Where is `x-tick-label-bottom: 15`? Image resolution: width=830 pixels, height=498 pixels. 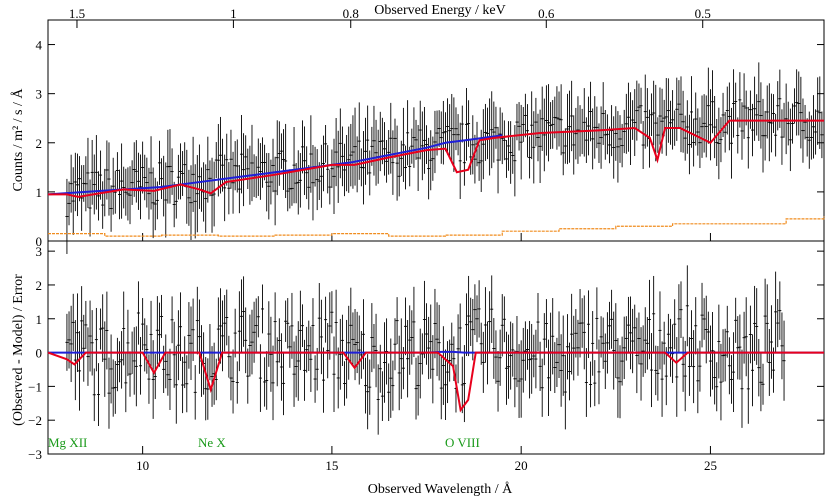
x-tick-label-bottom: 15 is located at coordinates (331, 465).